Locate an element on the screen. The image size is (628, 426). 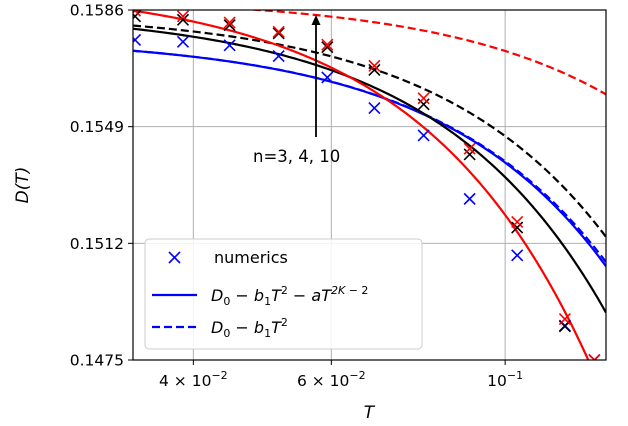
legend-label-quadratic-fit: D0 − b1T2 is located at coordinates (249, 328).